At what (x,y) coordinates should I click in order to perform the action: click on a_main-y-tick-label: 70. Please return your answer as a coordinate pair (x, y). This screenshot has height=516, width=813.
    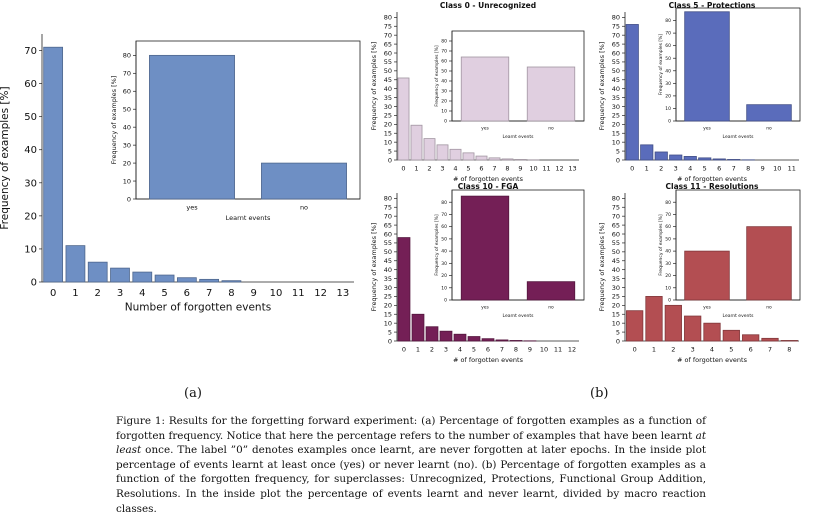
    Looking at the image, I should click on (30, 51).